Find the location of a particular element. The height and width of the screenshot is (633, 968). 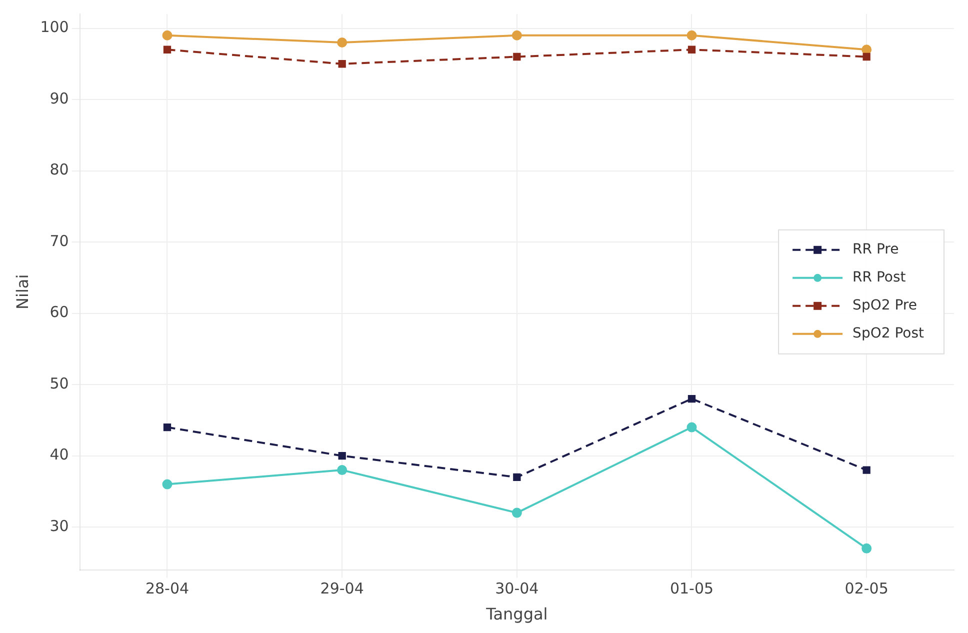

y-tick-label: 30 is located at coordinates (59, 525).